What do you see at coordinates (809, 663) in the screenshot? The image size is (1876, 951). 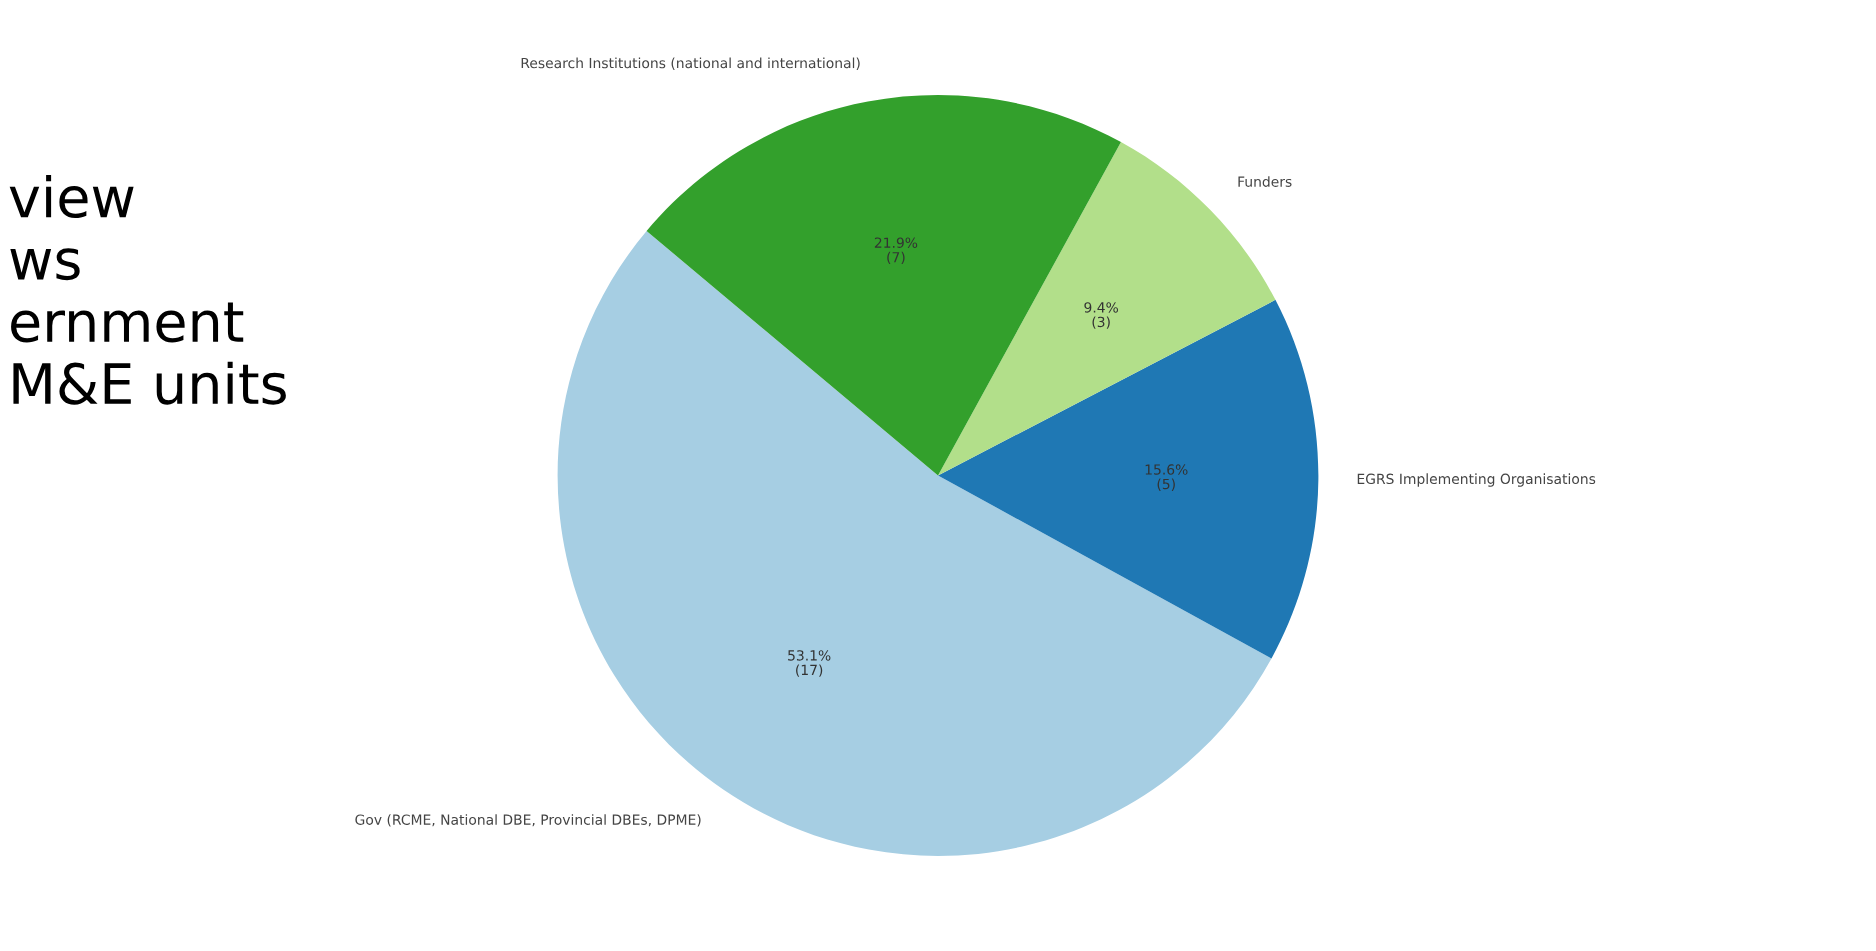 I see `data-label: 53.1% (17)` at bounding box center [809, 663].